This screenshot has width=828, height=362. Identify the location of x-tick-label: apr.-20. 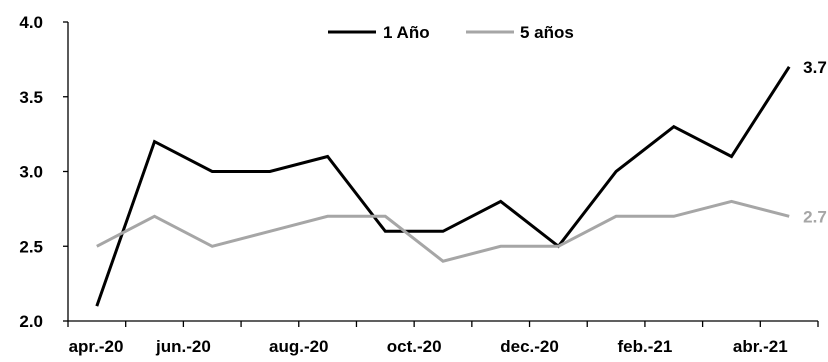
(96, 346).